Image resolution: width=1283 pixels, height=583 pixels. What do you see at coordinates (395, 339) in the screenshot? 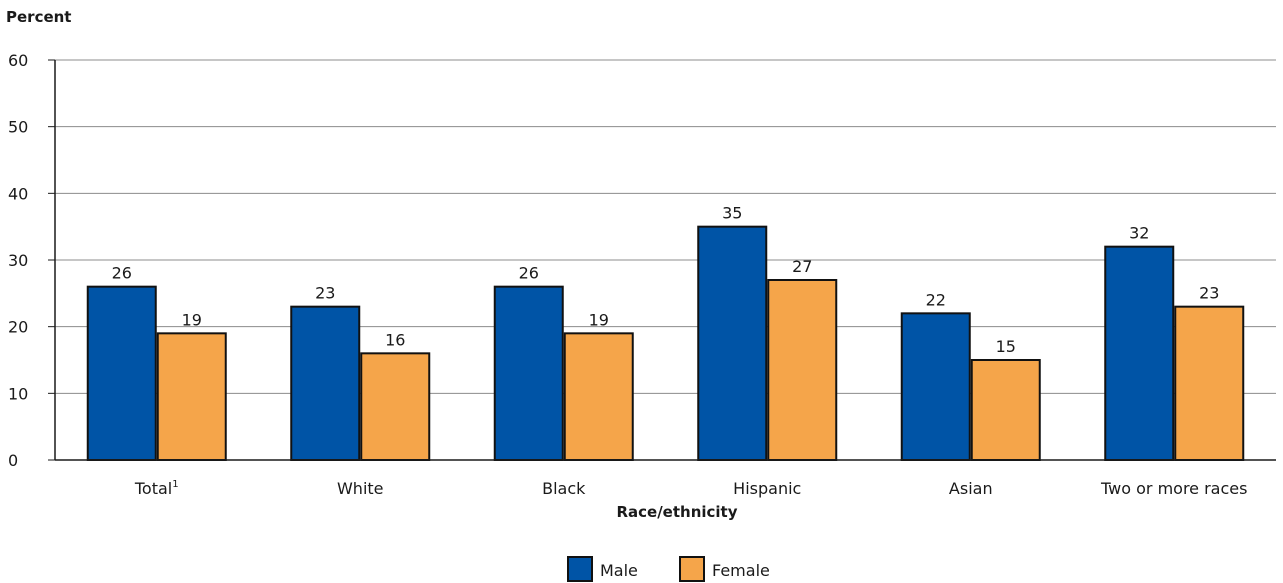
I see `data-label: 16` at bounding box center [395, 339].